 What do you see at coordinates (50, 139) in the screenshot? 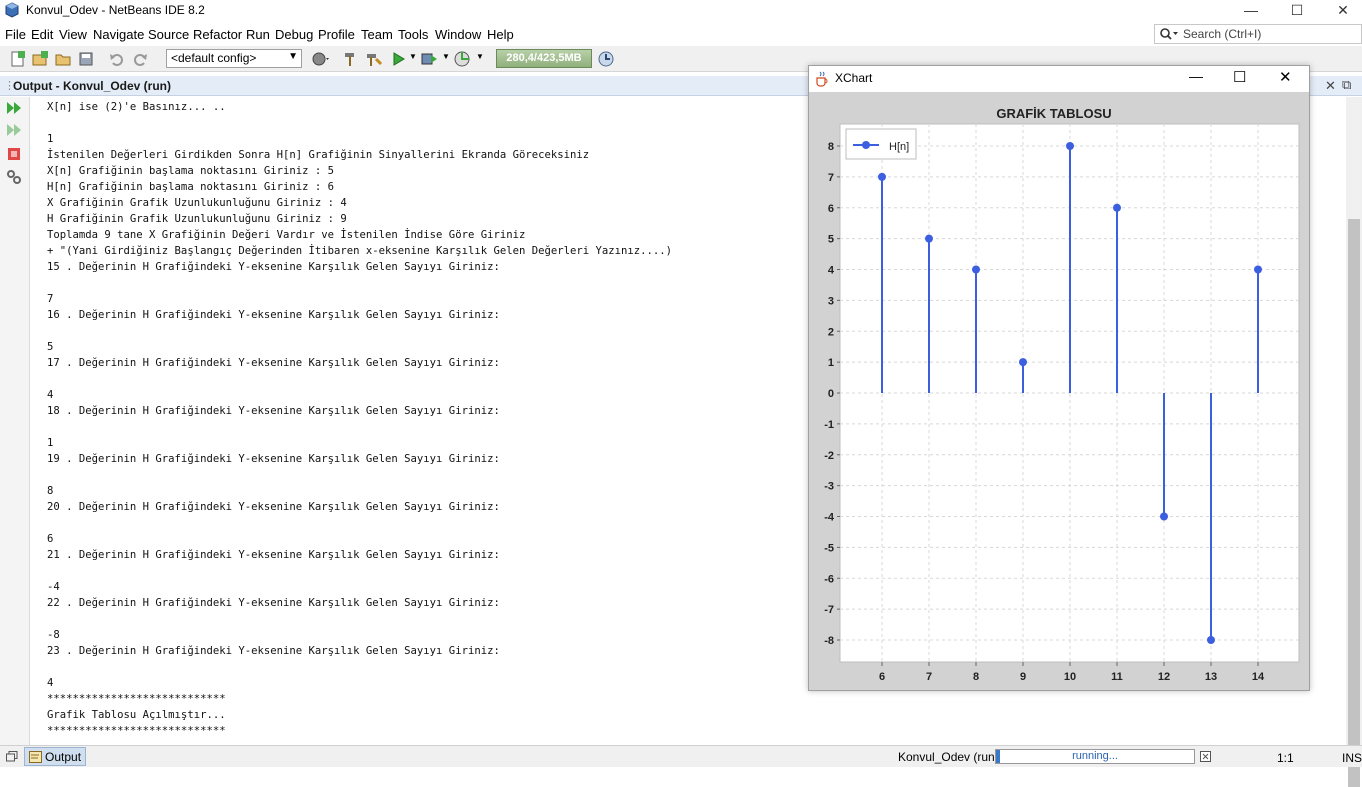
I see `output-line: 1` at bounding box center [50, 139].